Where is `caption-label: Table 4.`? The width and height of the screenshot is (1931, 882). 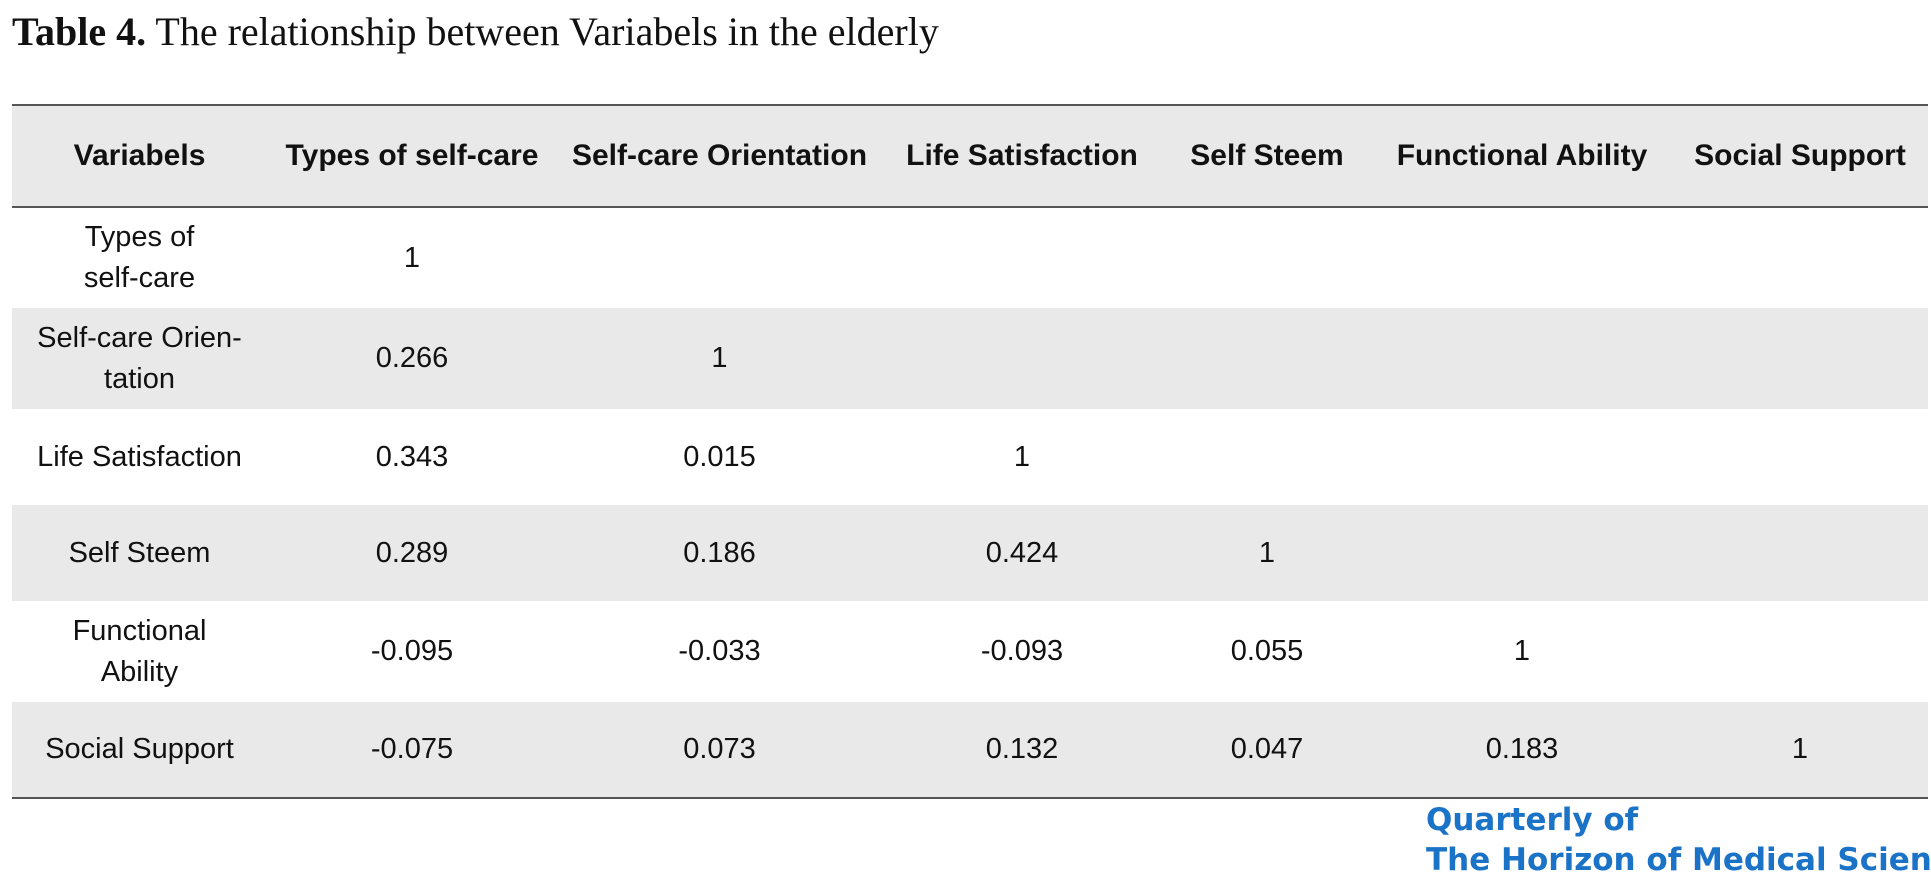 caption-label: Table 4. is located at coordinates (79, 31).